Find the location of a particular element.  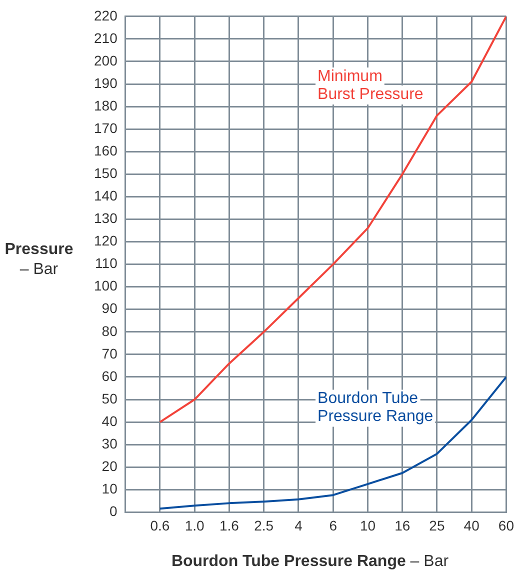

y-tick-label: 90 is located at coordinates (110, 308).